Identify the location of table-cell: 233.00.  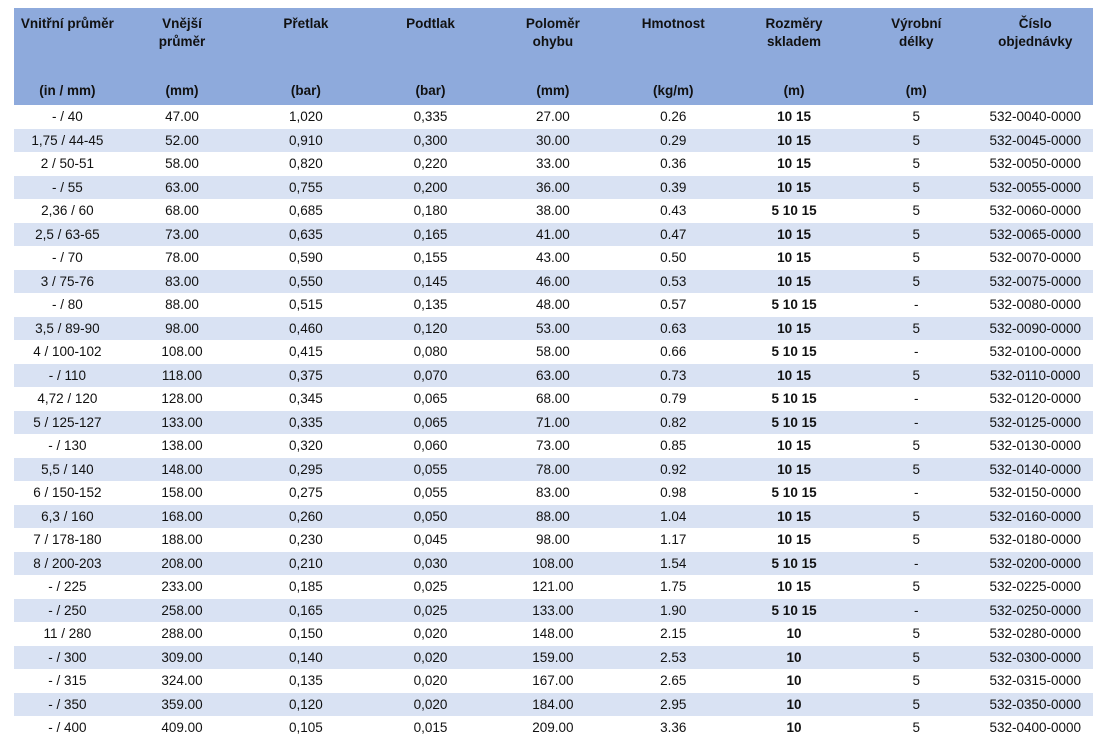
(182, 587).